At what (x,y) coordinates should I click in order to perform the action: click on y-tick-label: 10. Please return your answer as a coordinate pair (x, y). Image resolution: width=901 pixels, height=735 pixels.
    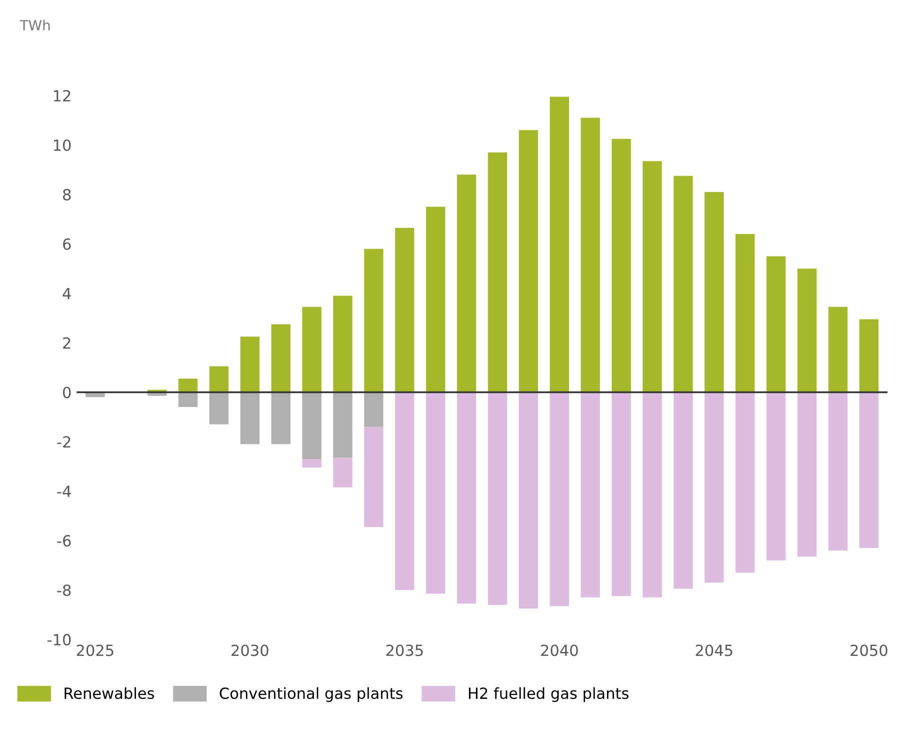
    Looking at the image, I should click on (62, 145).